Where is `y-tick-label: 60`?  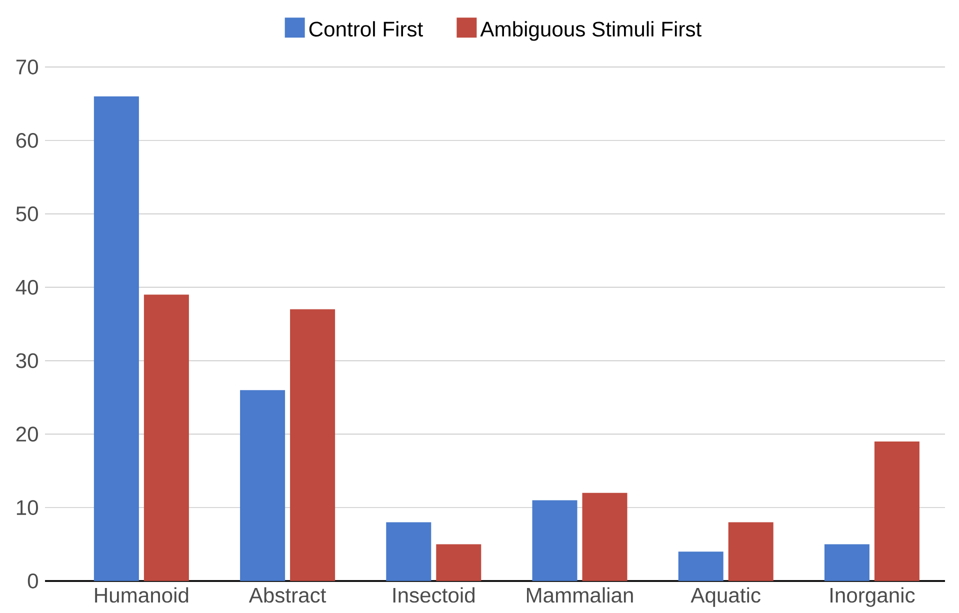 y-tick-label: 60 is located at coordinates (27, 140).